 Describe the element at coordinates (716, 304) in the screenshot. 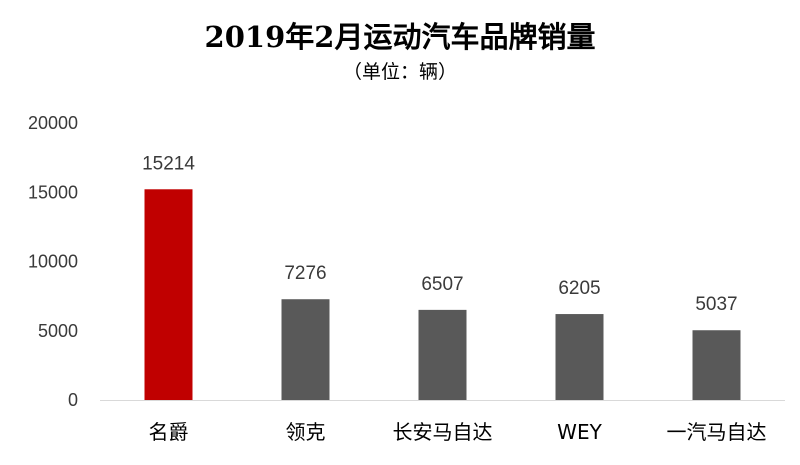

I see `data-label: 5037` at that location.